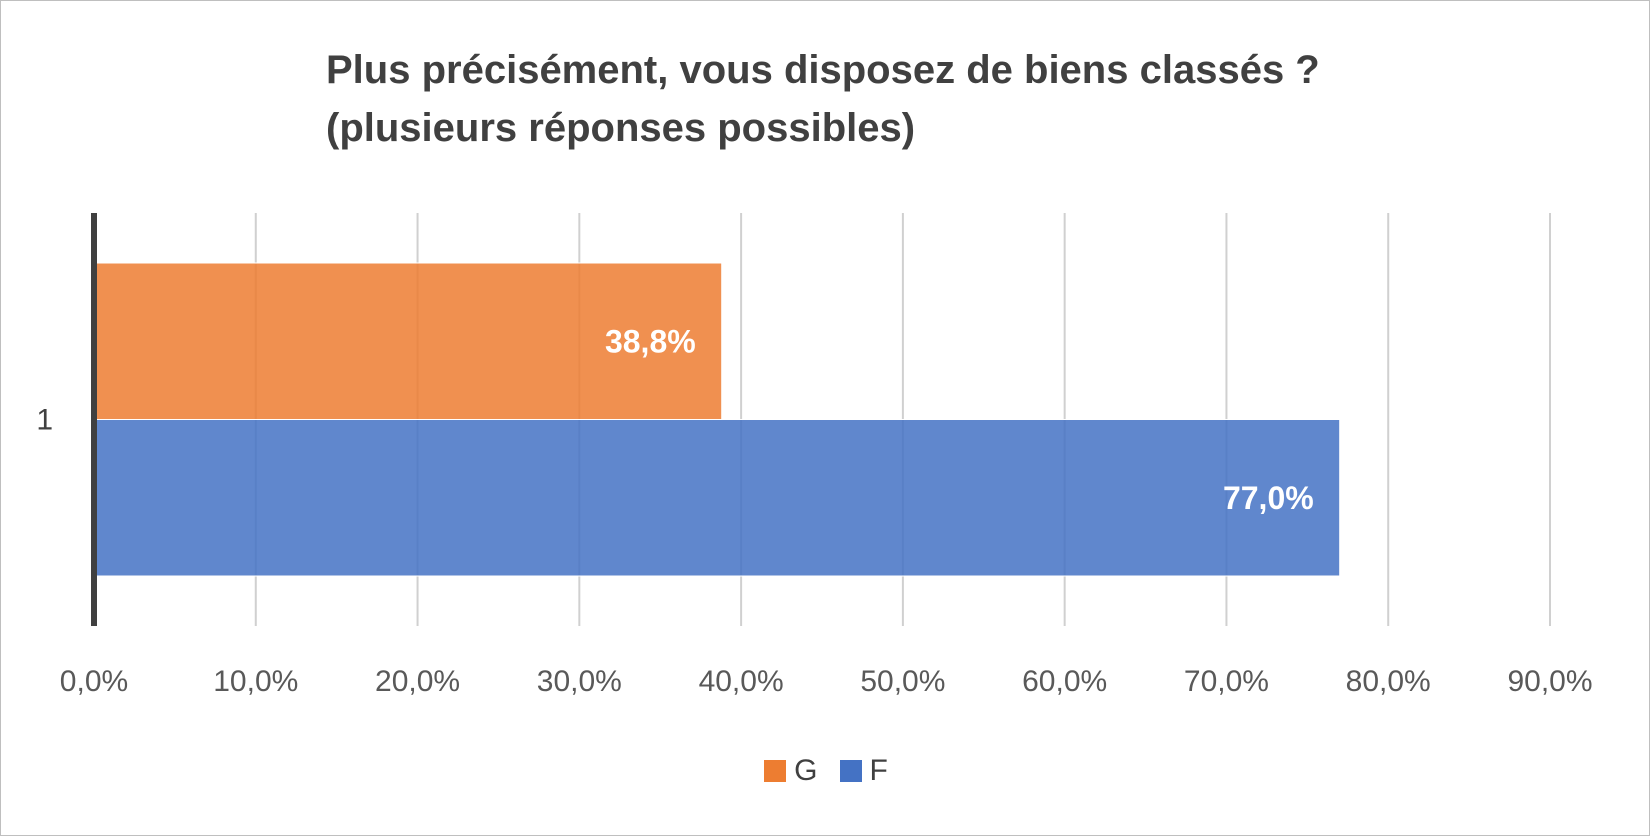 The height and width of the screenshot is (838, 1652). What do you see at coordinates (579, 681) in the screenshot?
I see `x-tick-label-3: 30,0%` at bounding box center [579, 681].